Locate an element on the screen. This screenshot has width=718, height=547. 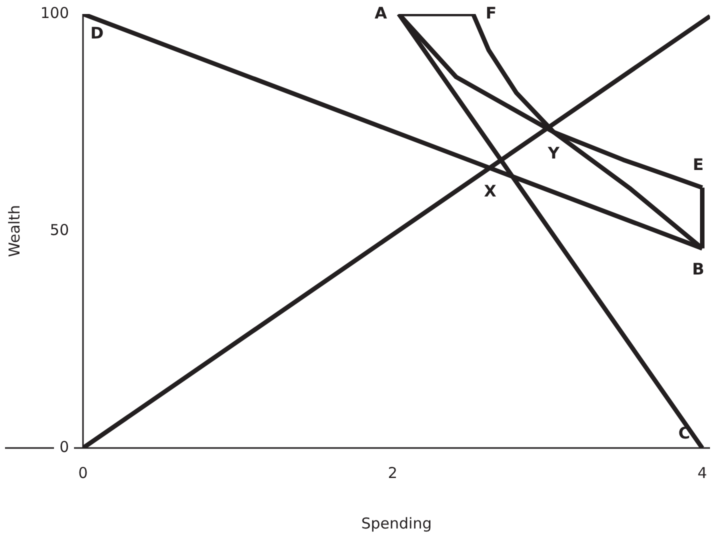
y-tick-label: 0 is located at coordinates (64, 447).